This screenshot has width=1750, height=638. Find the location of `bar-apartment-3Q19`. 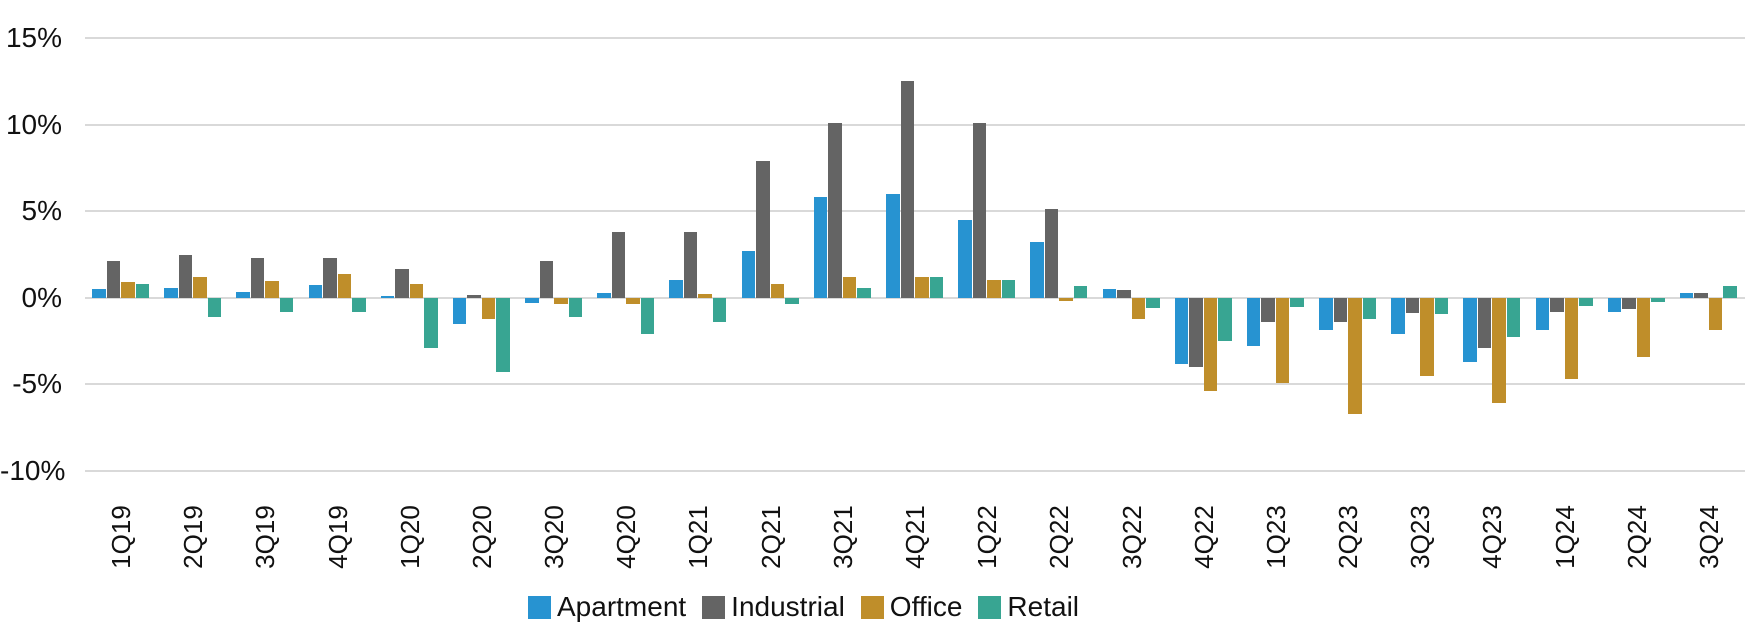

bar-apartment-3Q19 is located at coordinates (243, 294).